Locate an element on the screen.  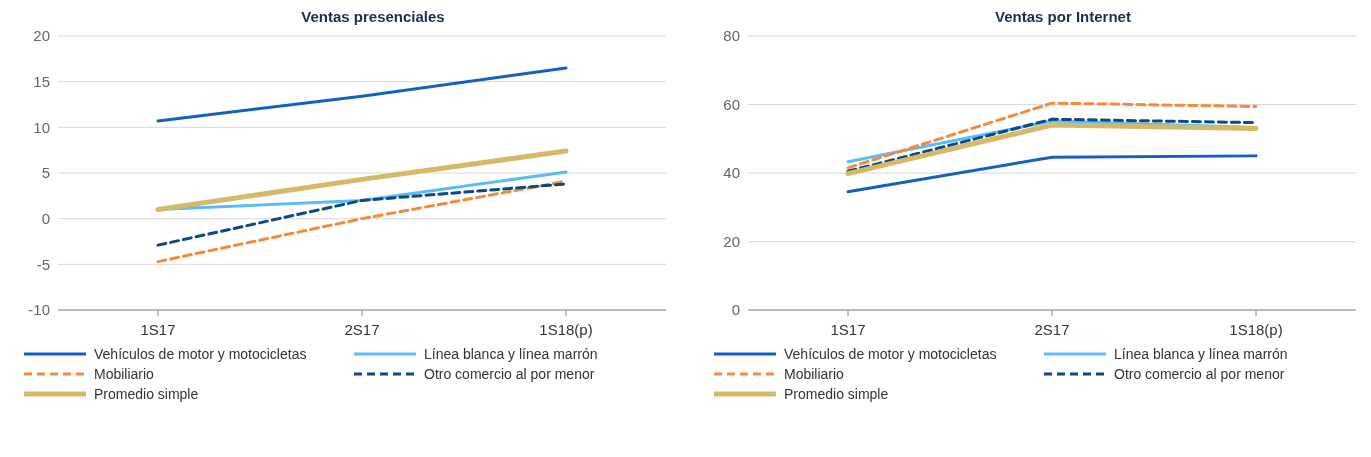
y-tick-label: 15 is located at coordinates (41, 81).